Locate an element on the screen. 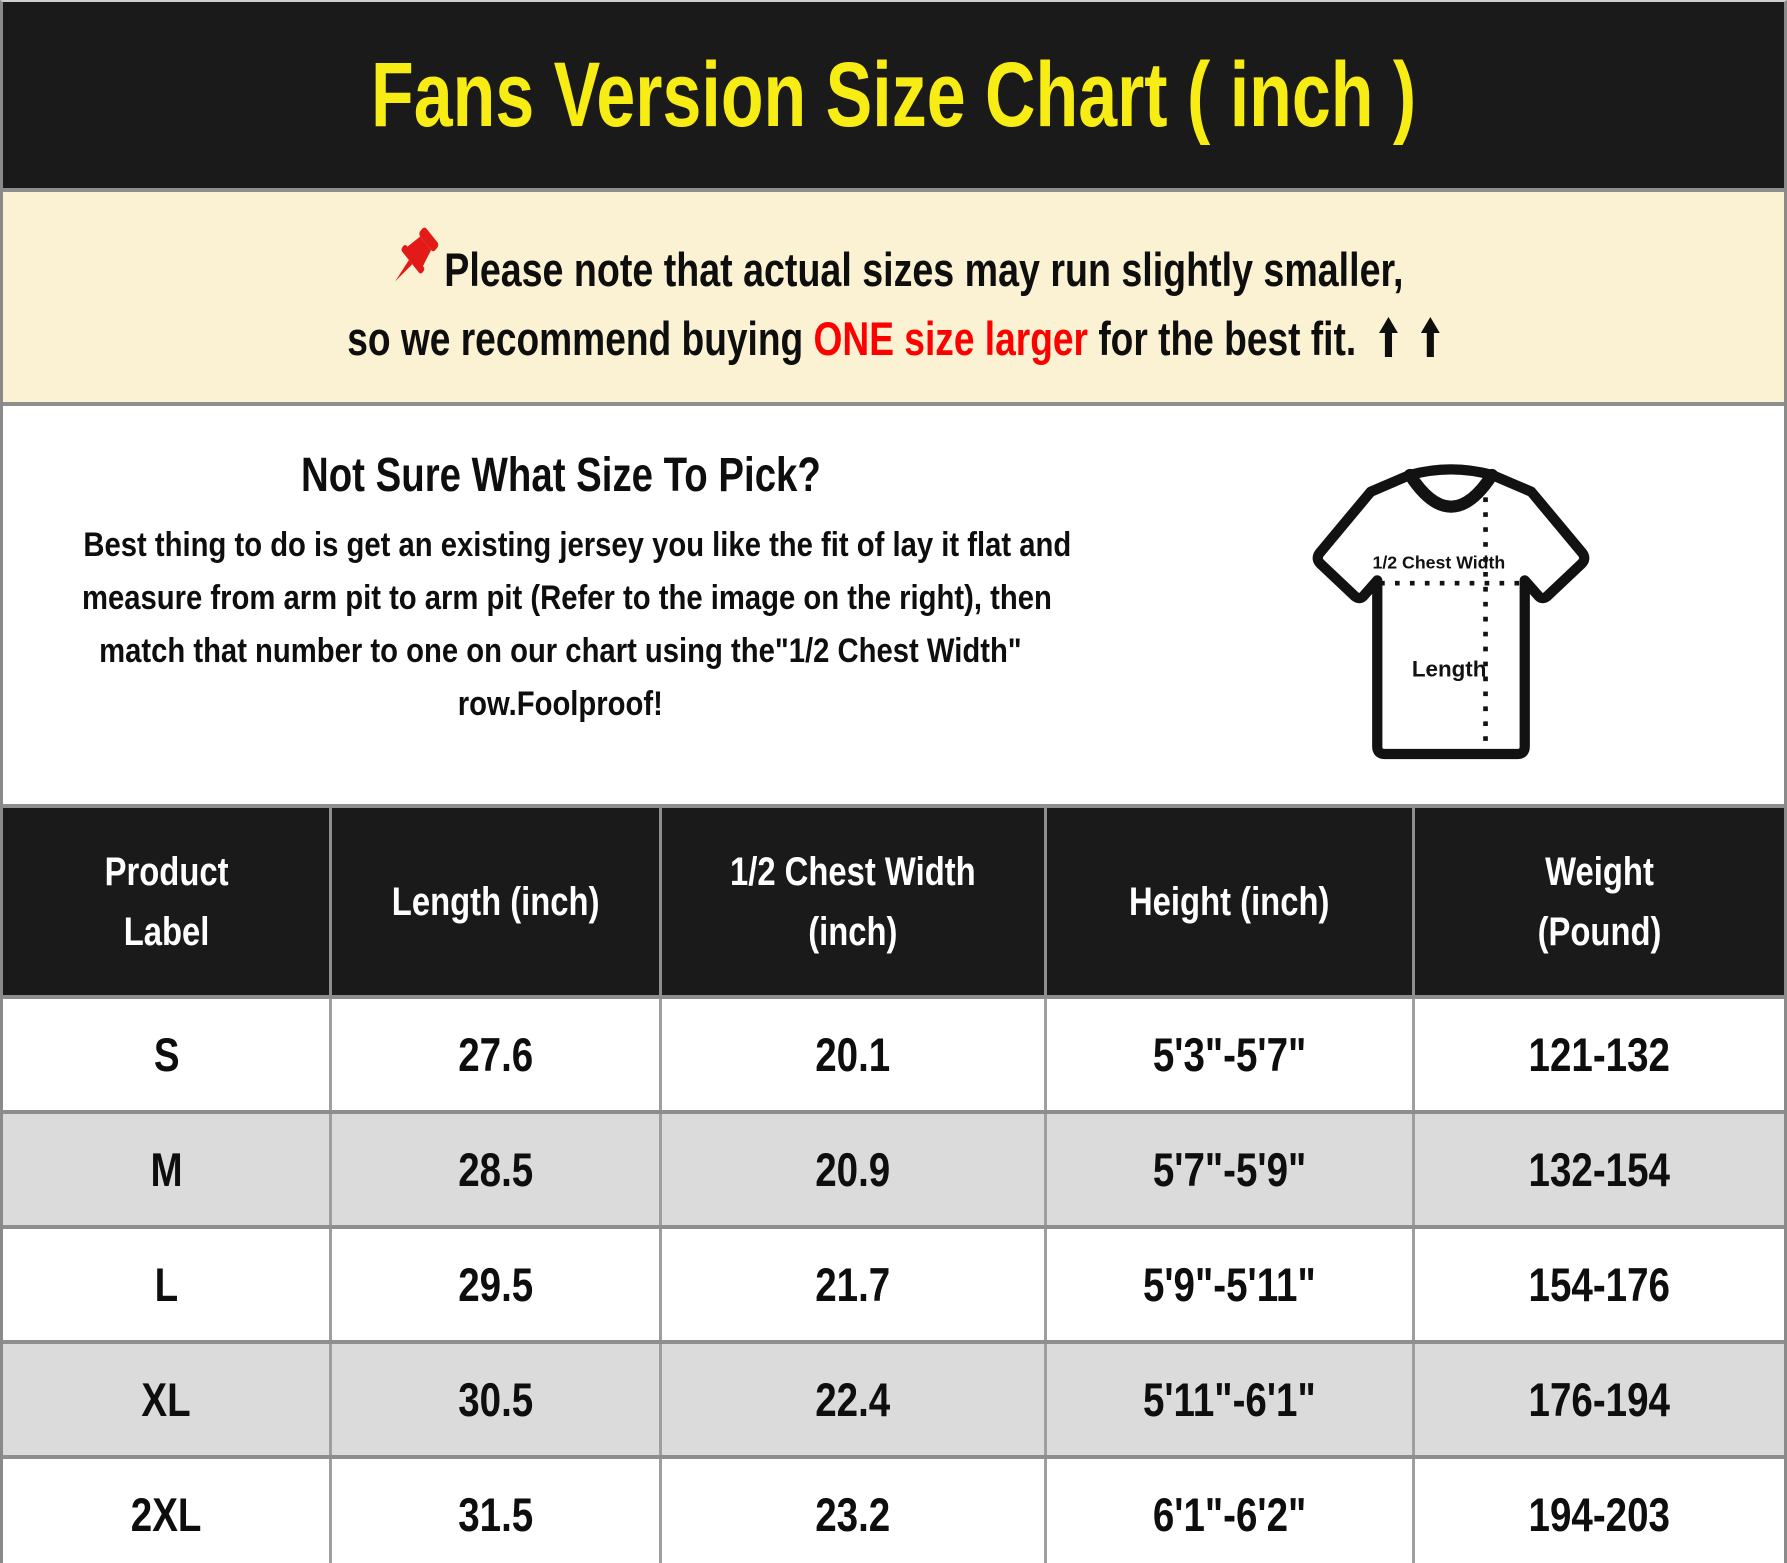 This screenshot has width=1787, height=1563. cell-size-label: XL is located at coordinates (168, 1399).